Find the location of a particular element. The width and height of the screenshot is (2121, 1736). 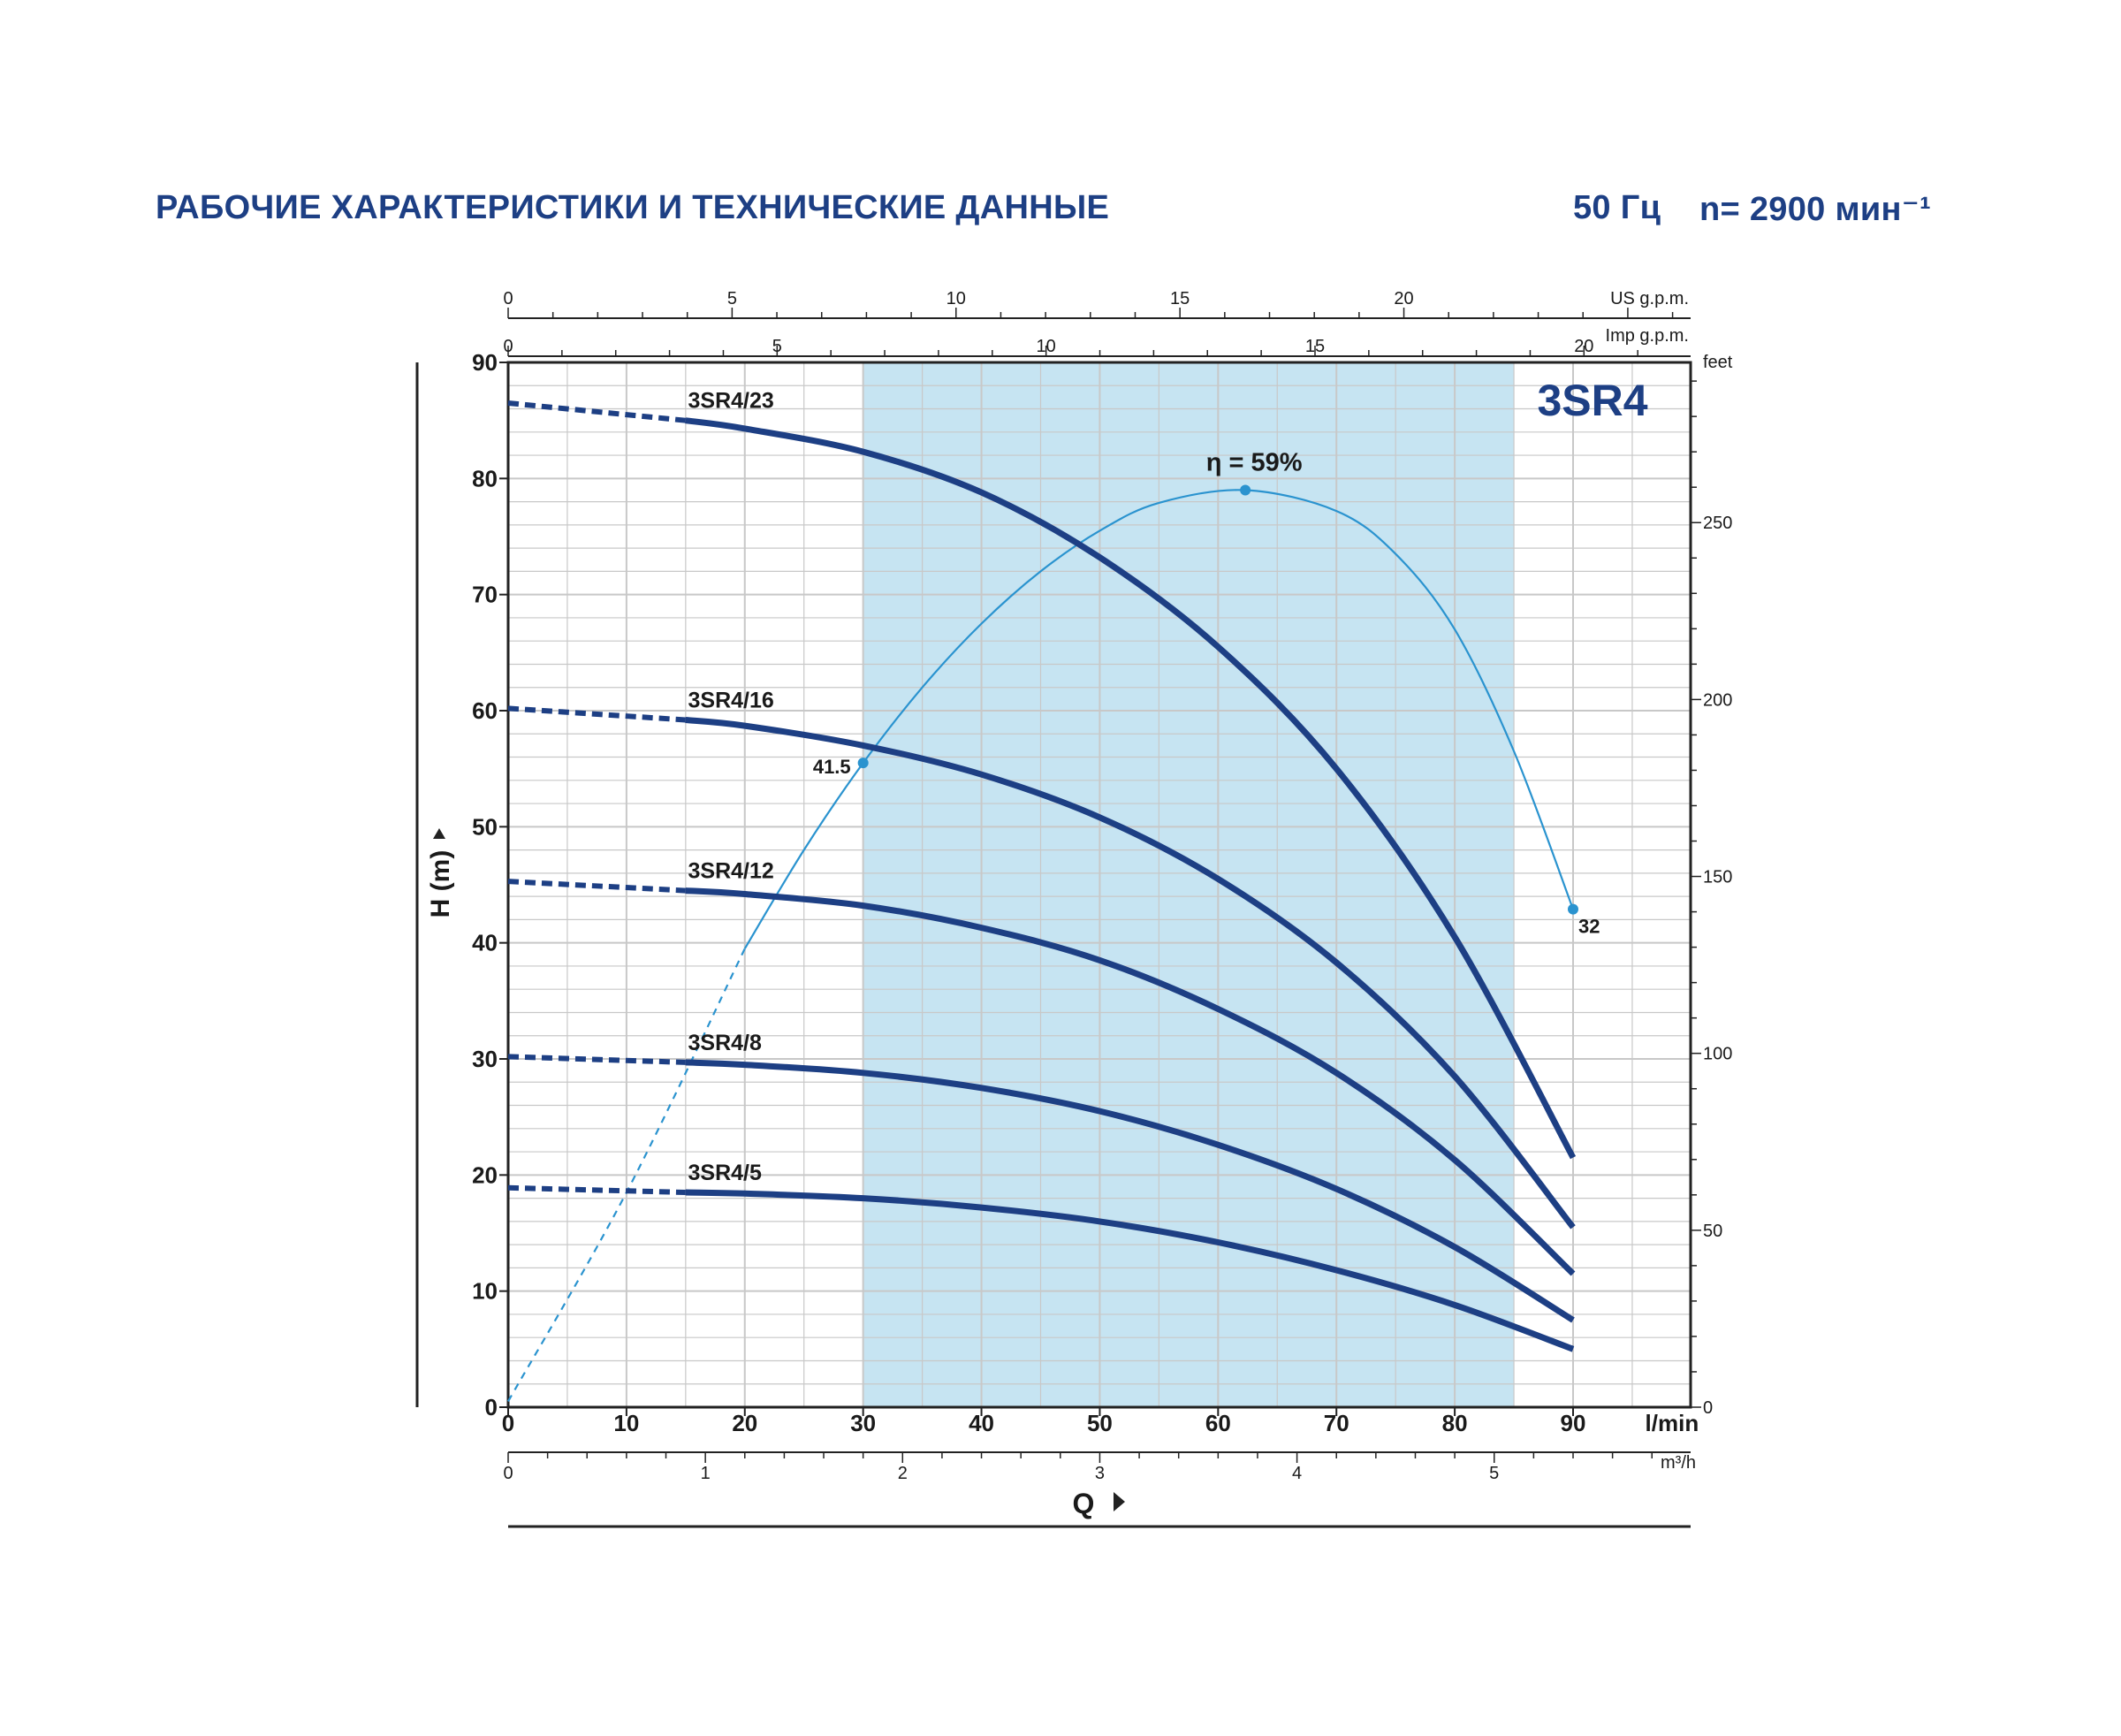

y-tick-label: 0 is located at coordinates (491, 1407).